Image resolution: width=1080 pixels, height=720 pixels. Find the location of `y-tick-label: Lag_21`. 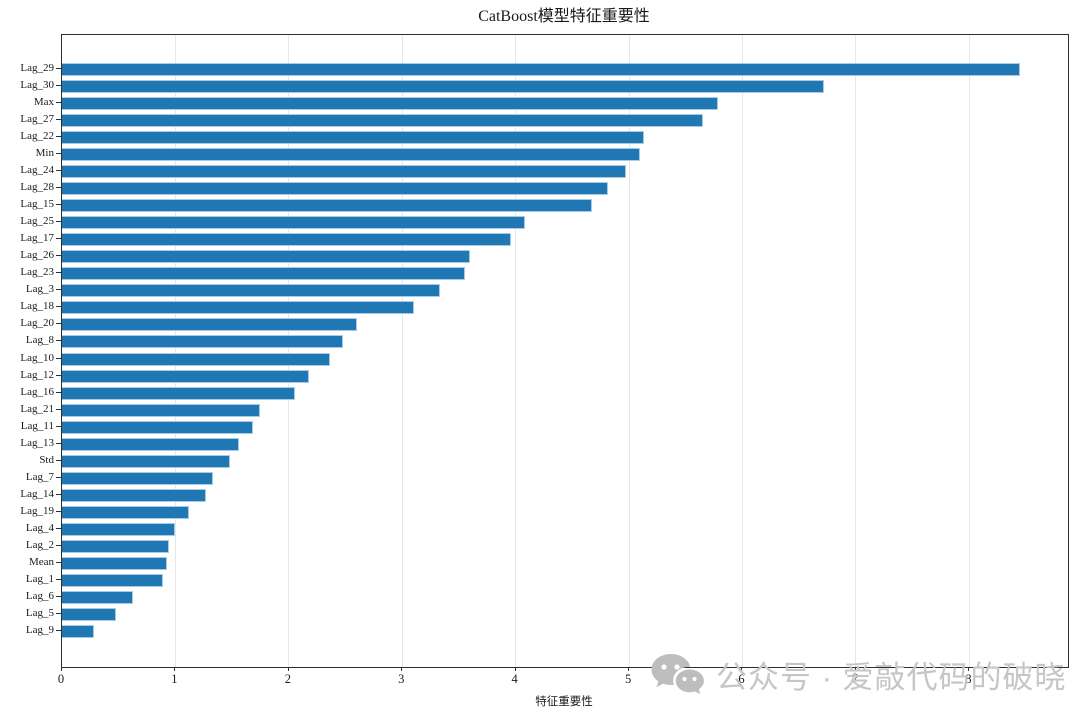

y-tick-label: Lag_21 is located at coordinates (37, 408).